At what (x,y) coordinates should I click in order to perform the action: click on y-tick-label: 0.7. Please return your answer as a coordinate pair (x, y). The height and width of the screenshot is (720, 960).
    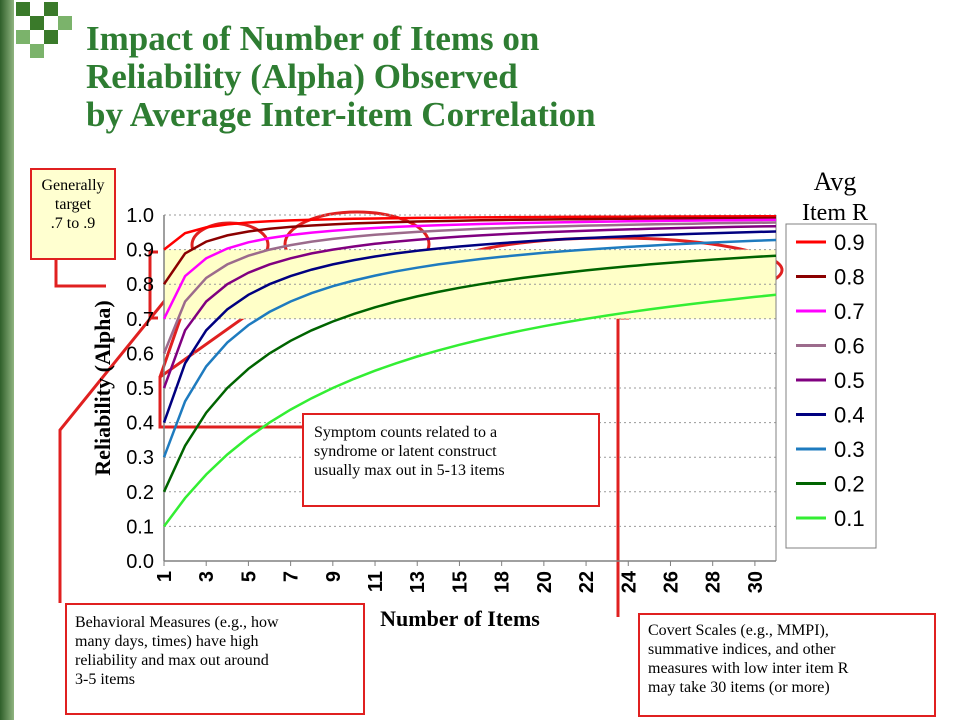
    Looking at the image, I should click on (140, 320).